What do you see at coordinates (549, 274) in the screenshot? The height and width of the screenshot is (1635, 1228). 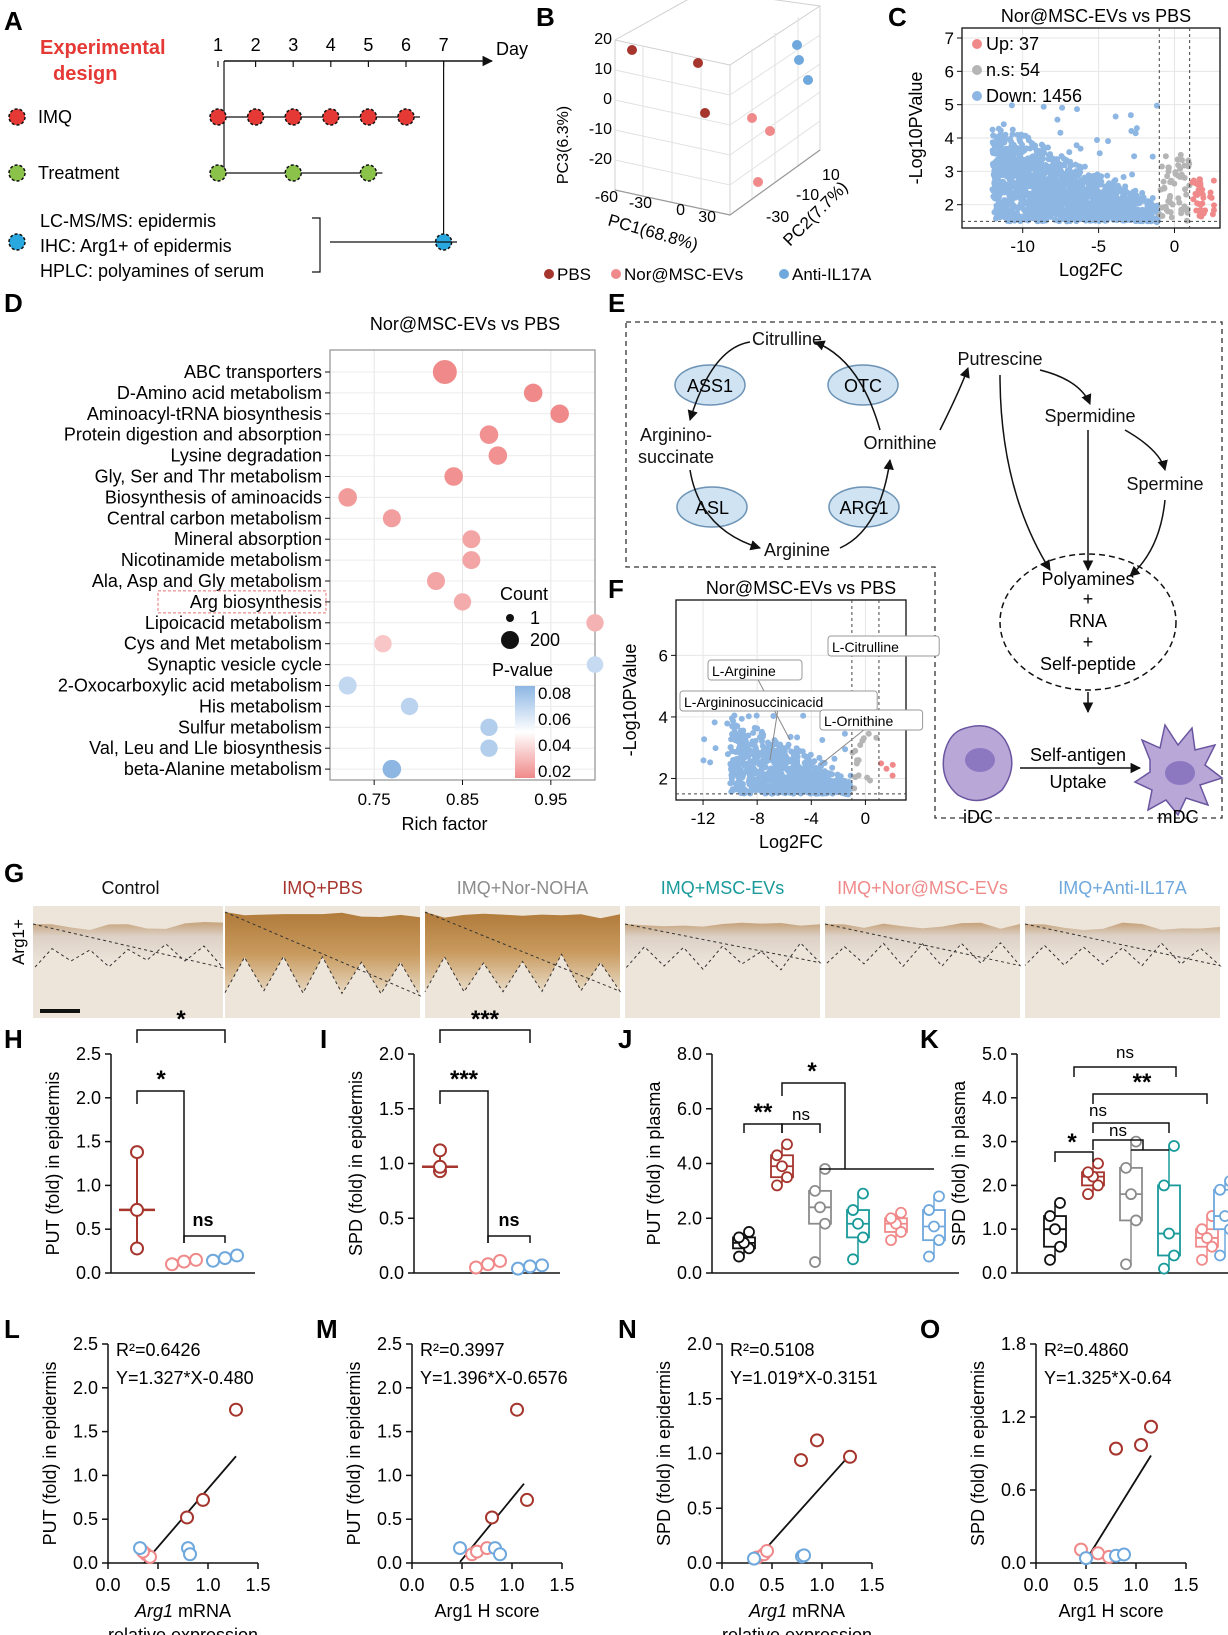 I see `legend-swatch-pbs` at bounding box center [549, 274].